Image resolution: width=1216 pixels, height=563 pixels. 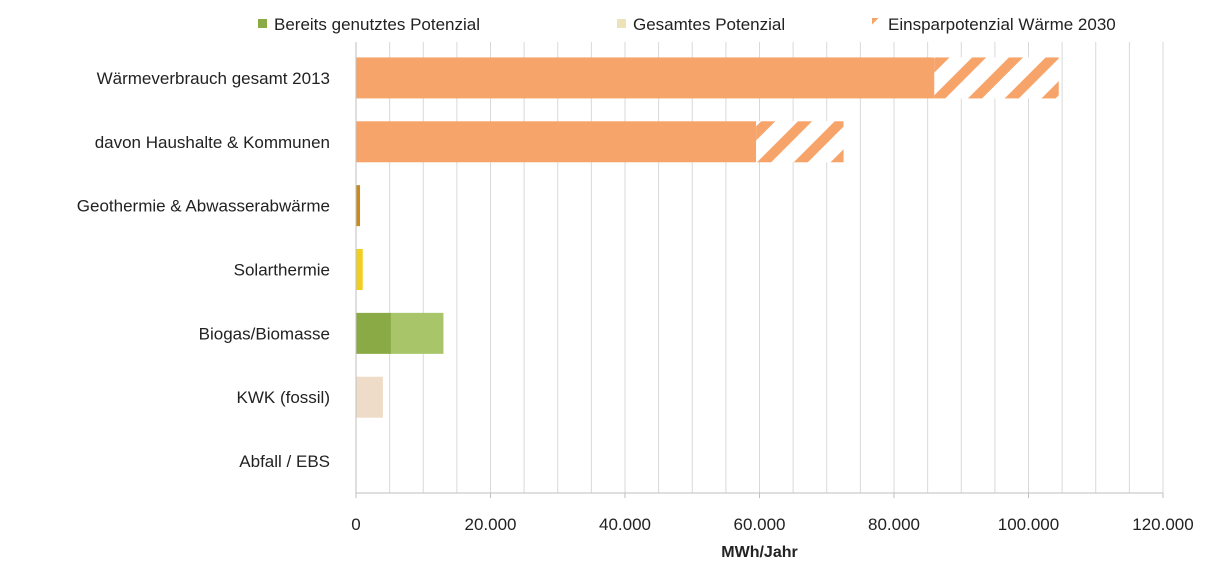 I want to click on x-tick-label: 40.000, so click(x=625, y=524).